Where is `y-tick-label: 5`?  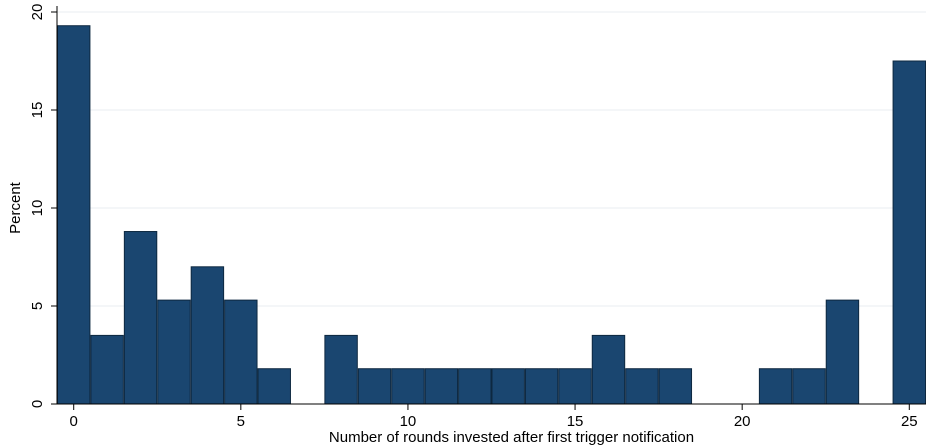
y-tick-label: 5 is located at coordinates (37, 306).